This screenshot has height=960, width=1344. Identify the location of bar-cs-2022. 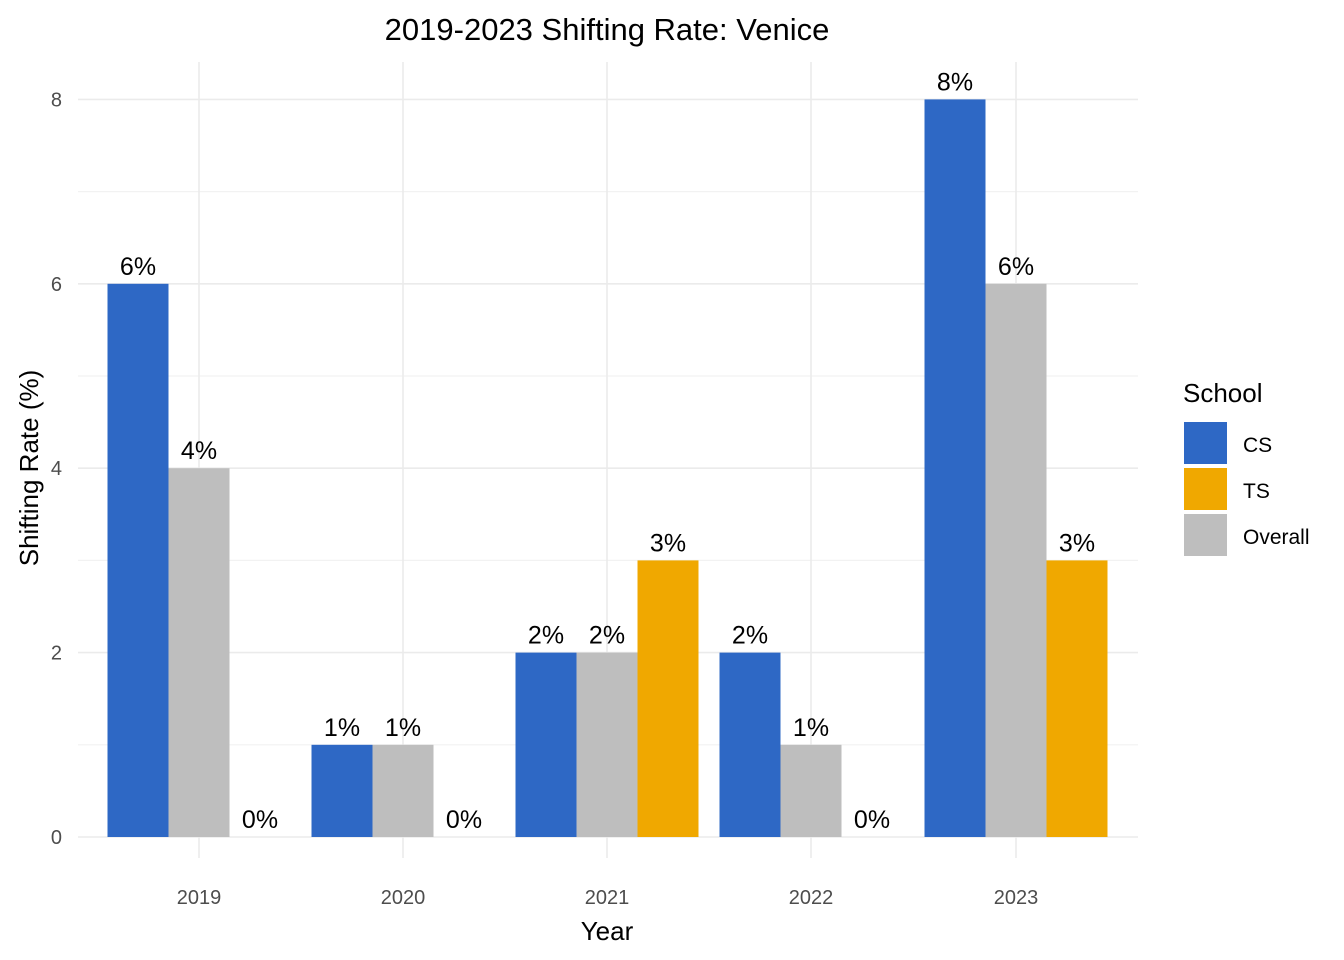
(750, 744).